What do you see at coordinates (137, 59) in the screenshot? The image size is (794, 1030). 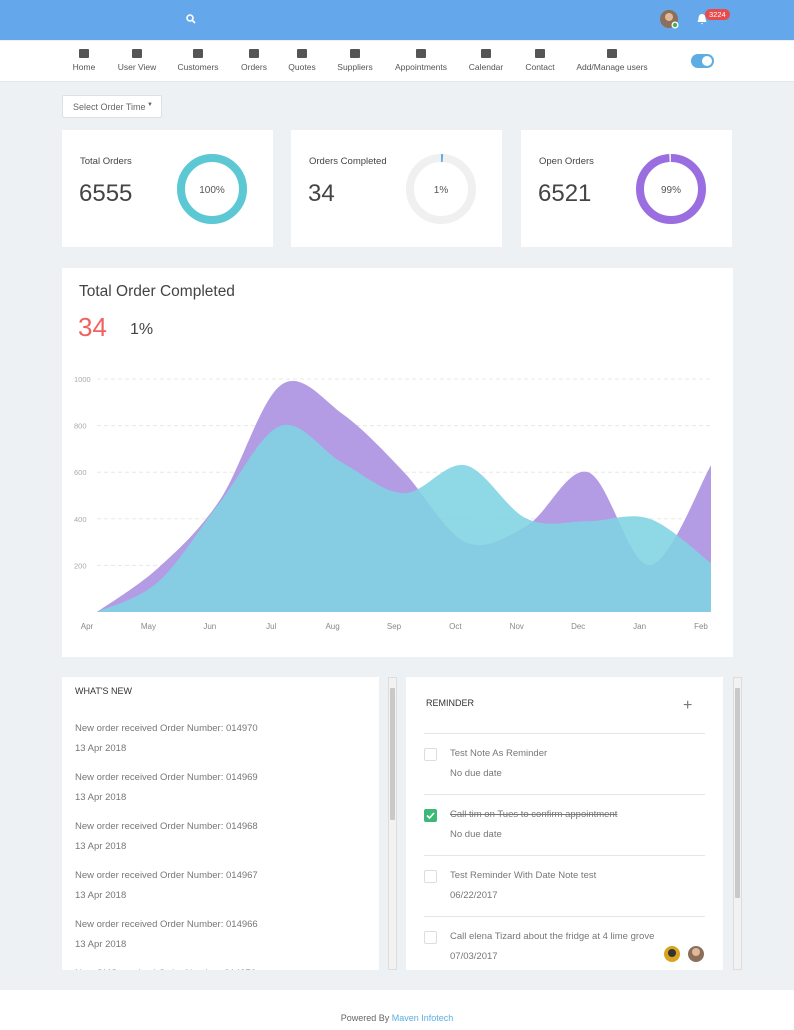 I see `nav-item: User View` at bounding box center [137, 59].